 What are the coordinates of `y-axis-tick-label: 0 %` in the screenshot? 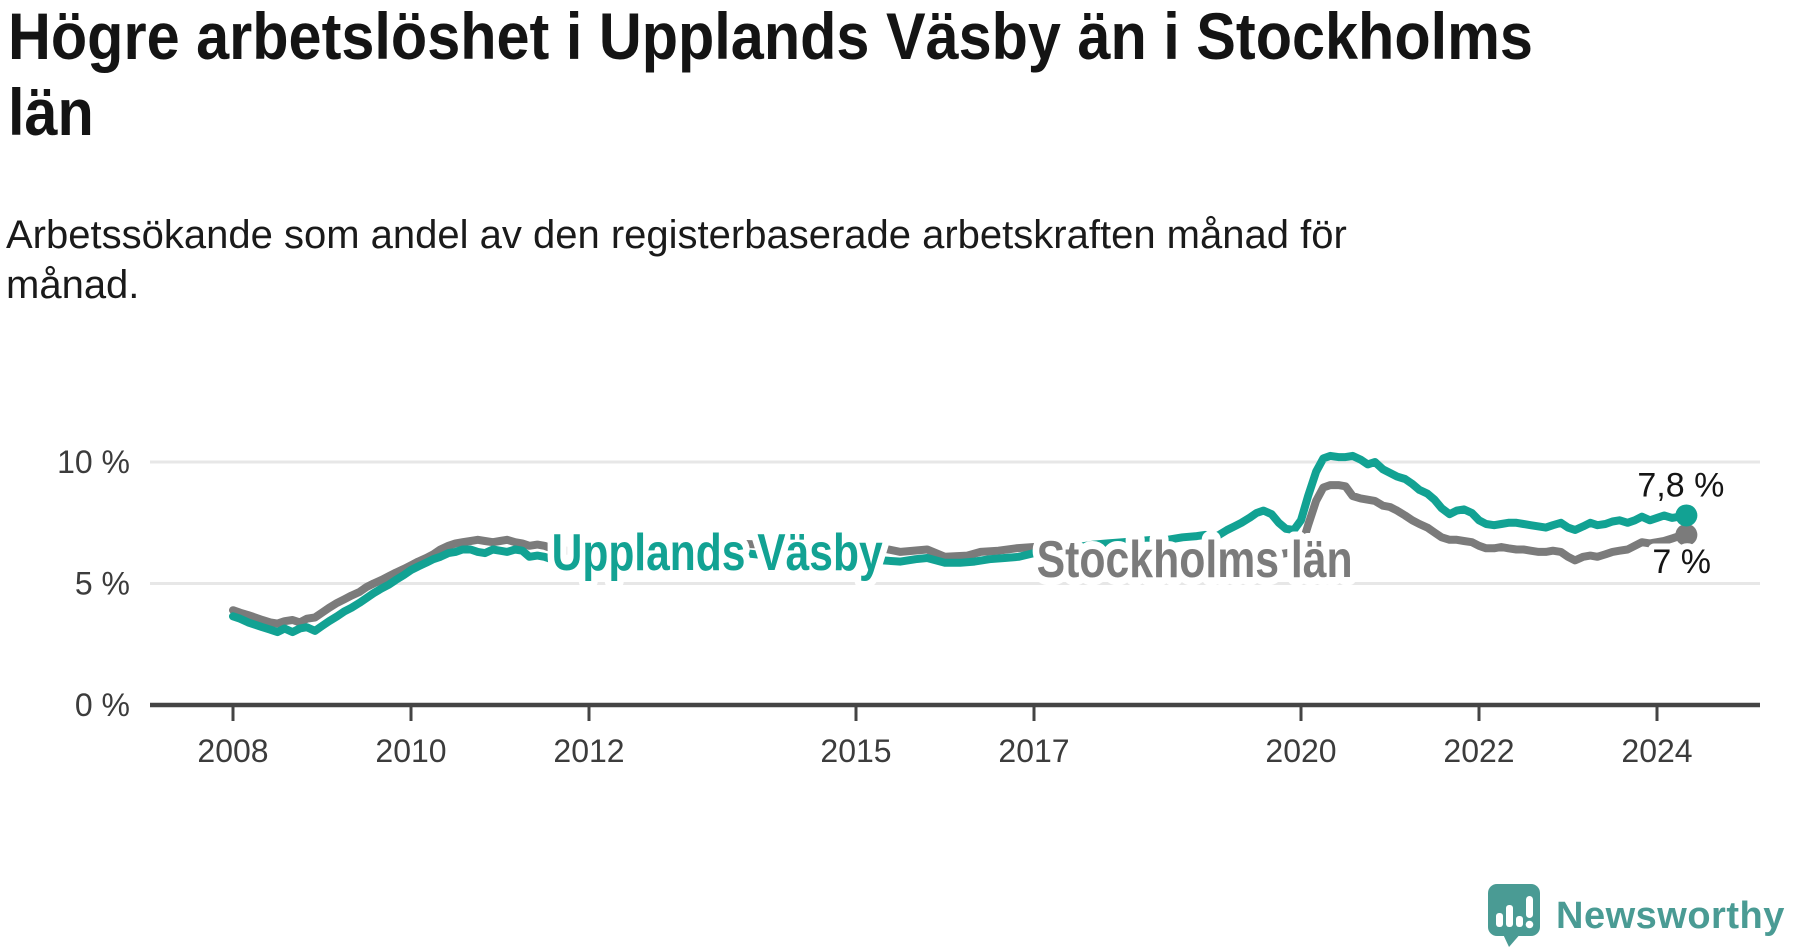 It's located at (102, 705).